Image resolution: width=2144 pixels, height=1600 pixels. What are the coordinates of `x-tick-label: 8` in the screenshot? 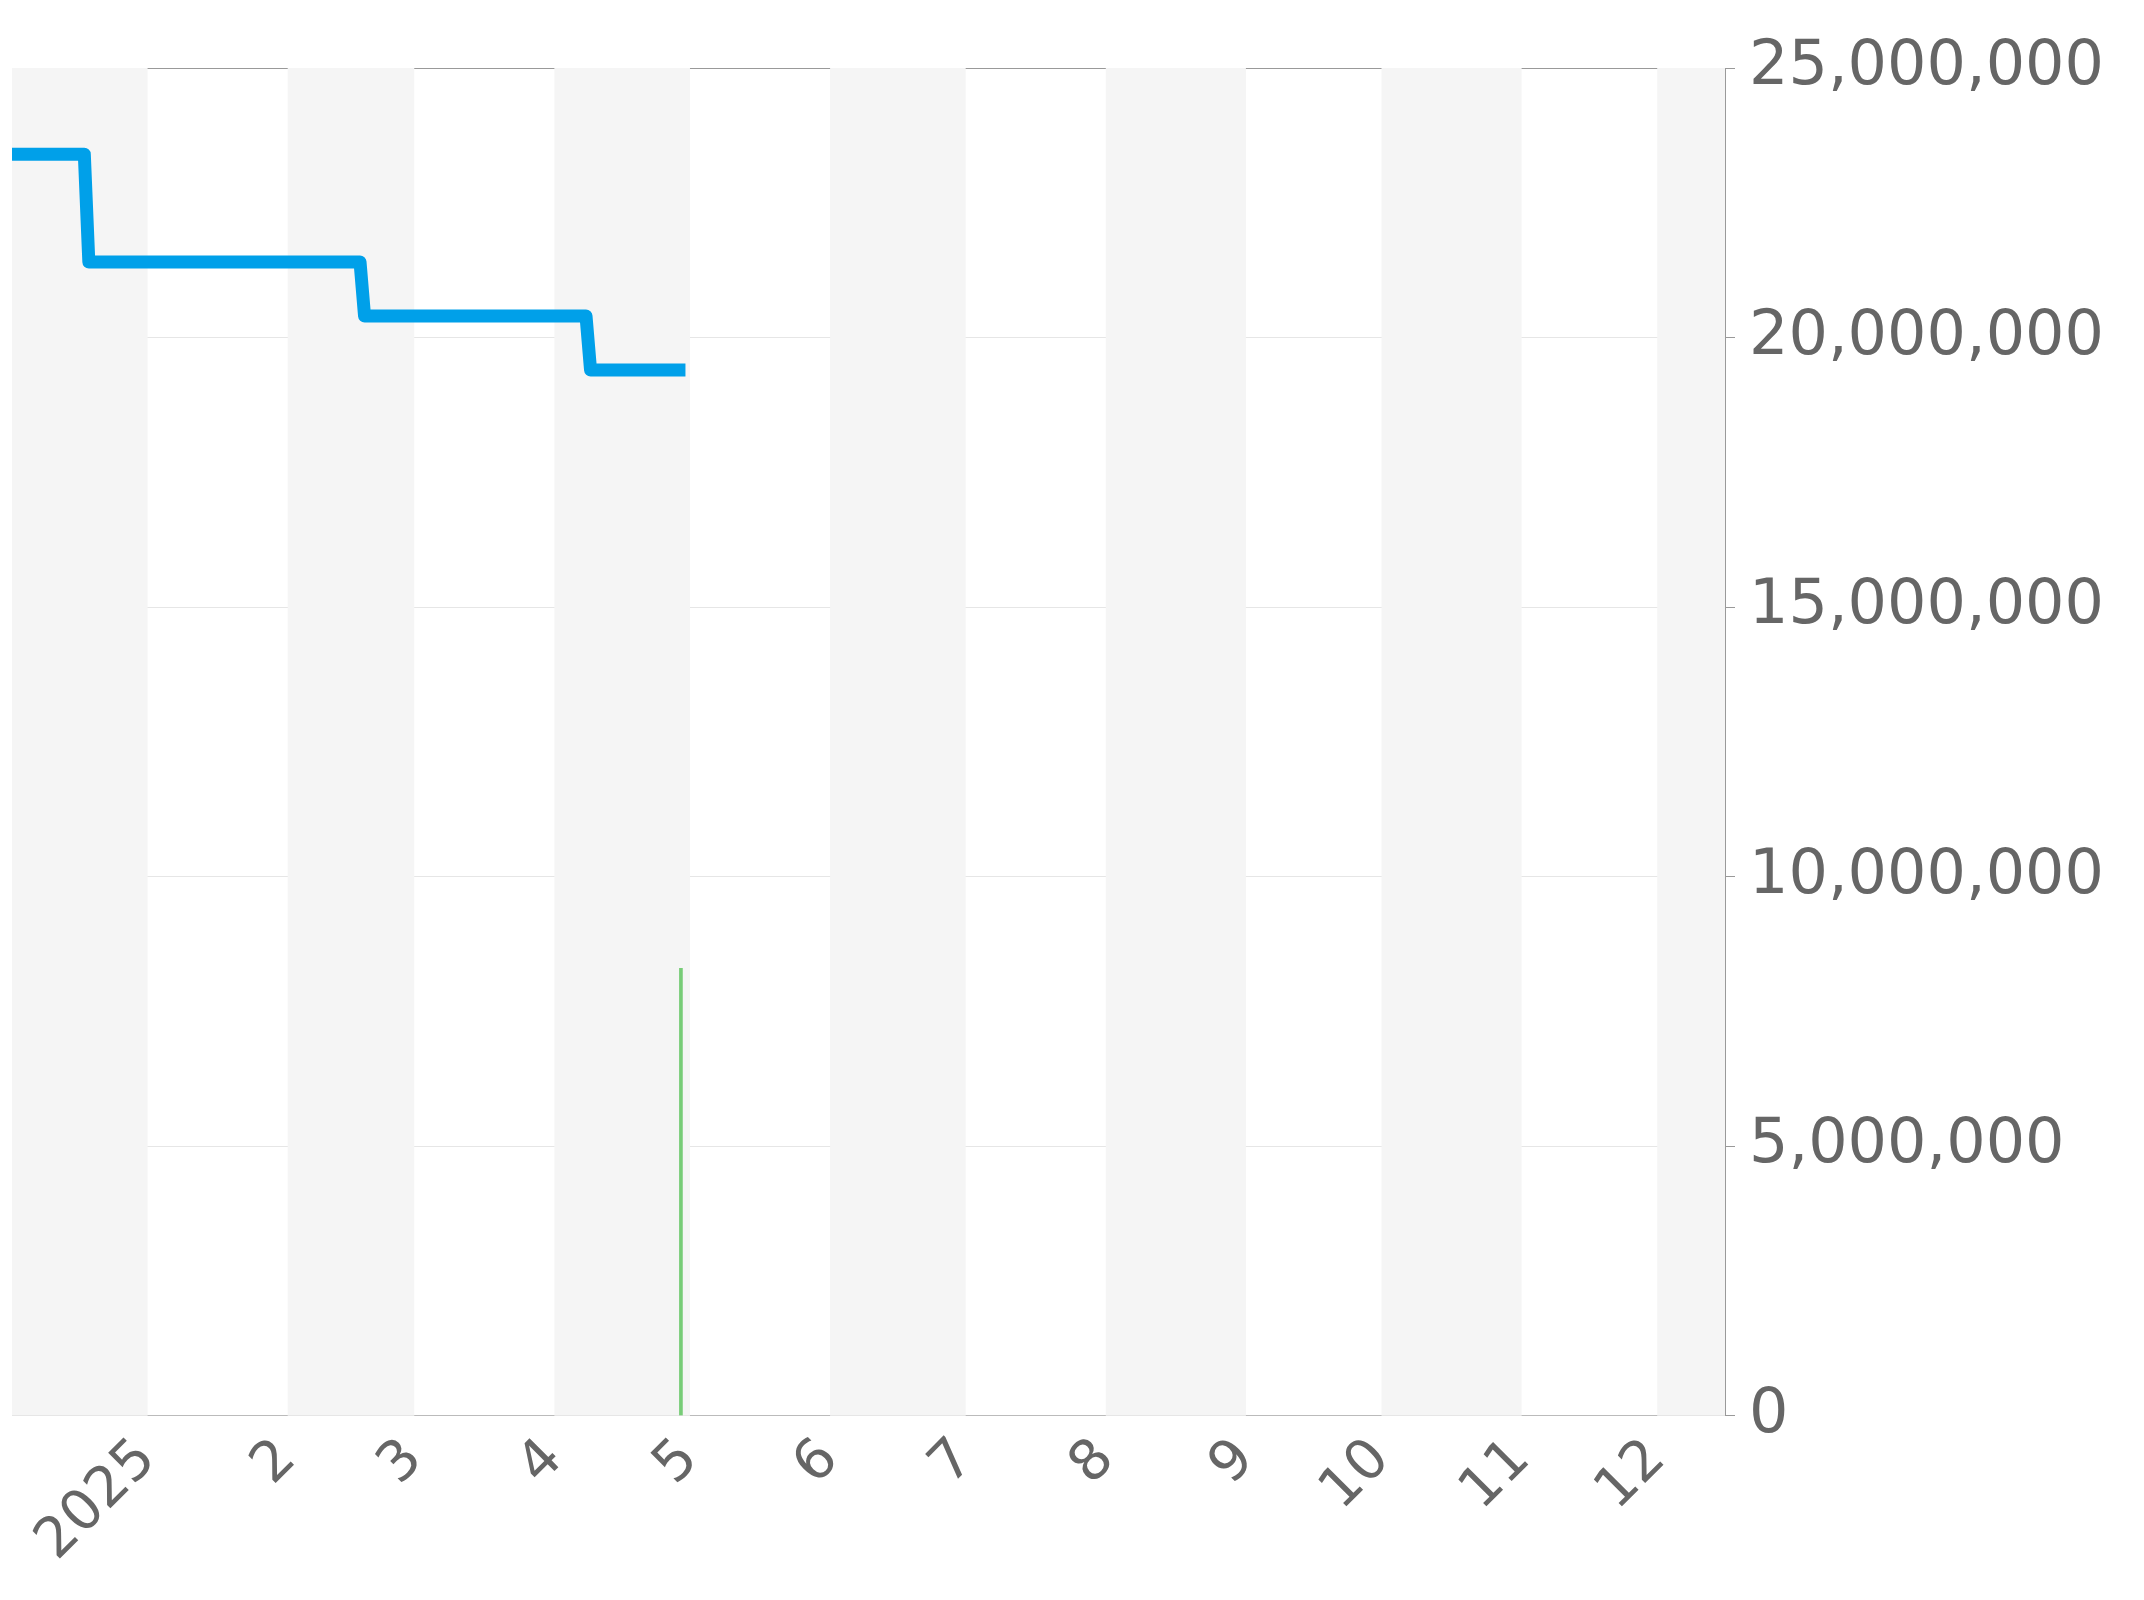 It's located at (1090, 1459).